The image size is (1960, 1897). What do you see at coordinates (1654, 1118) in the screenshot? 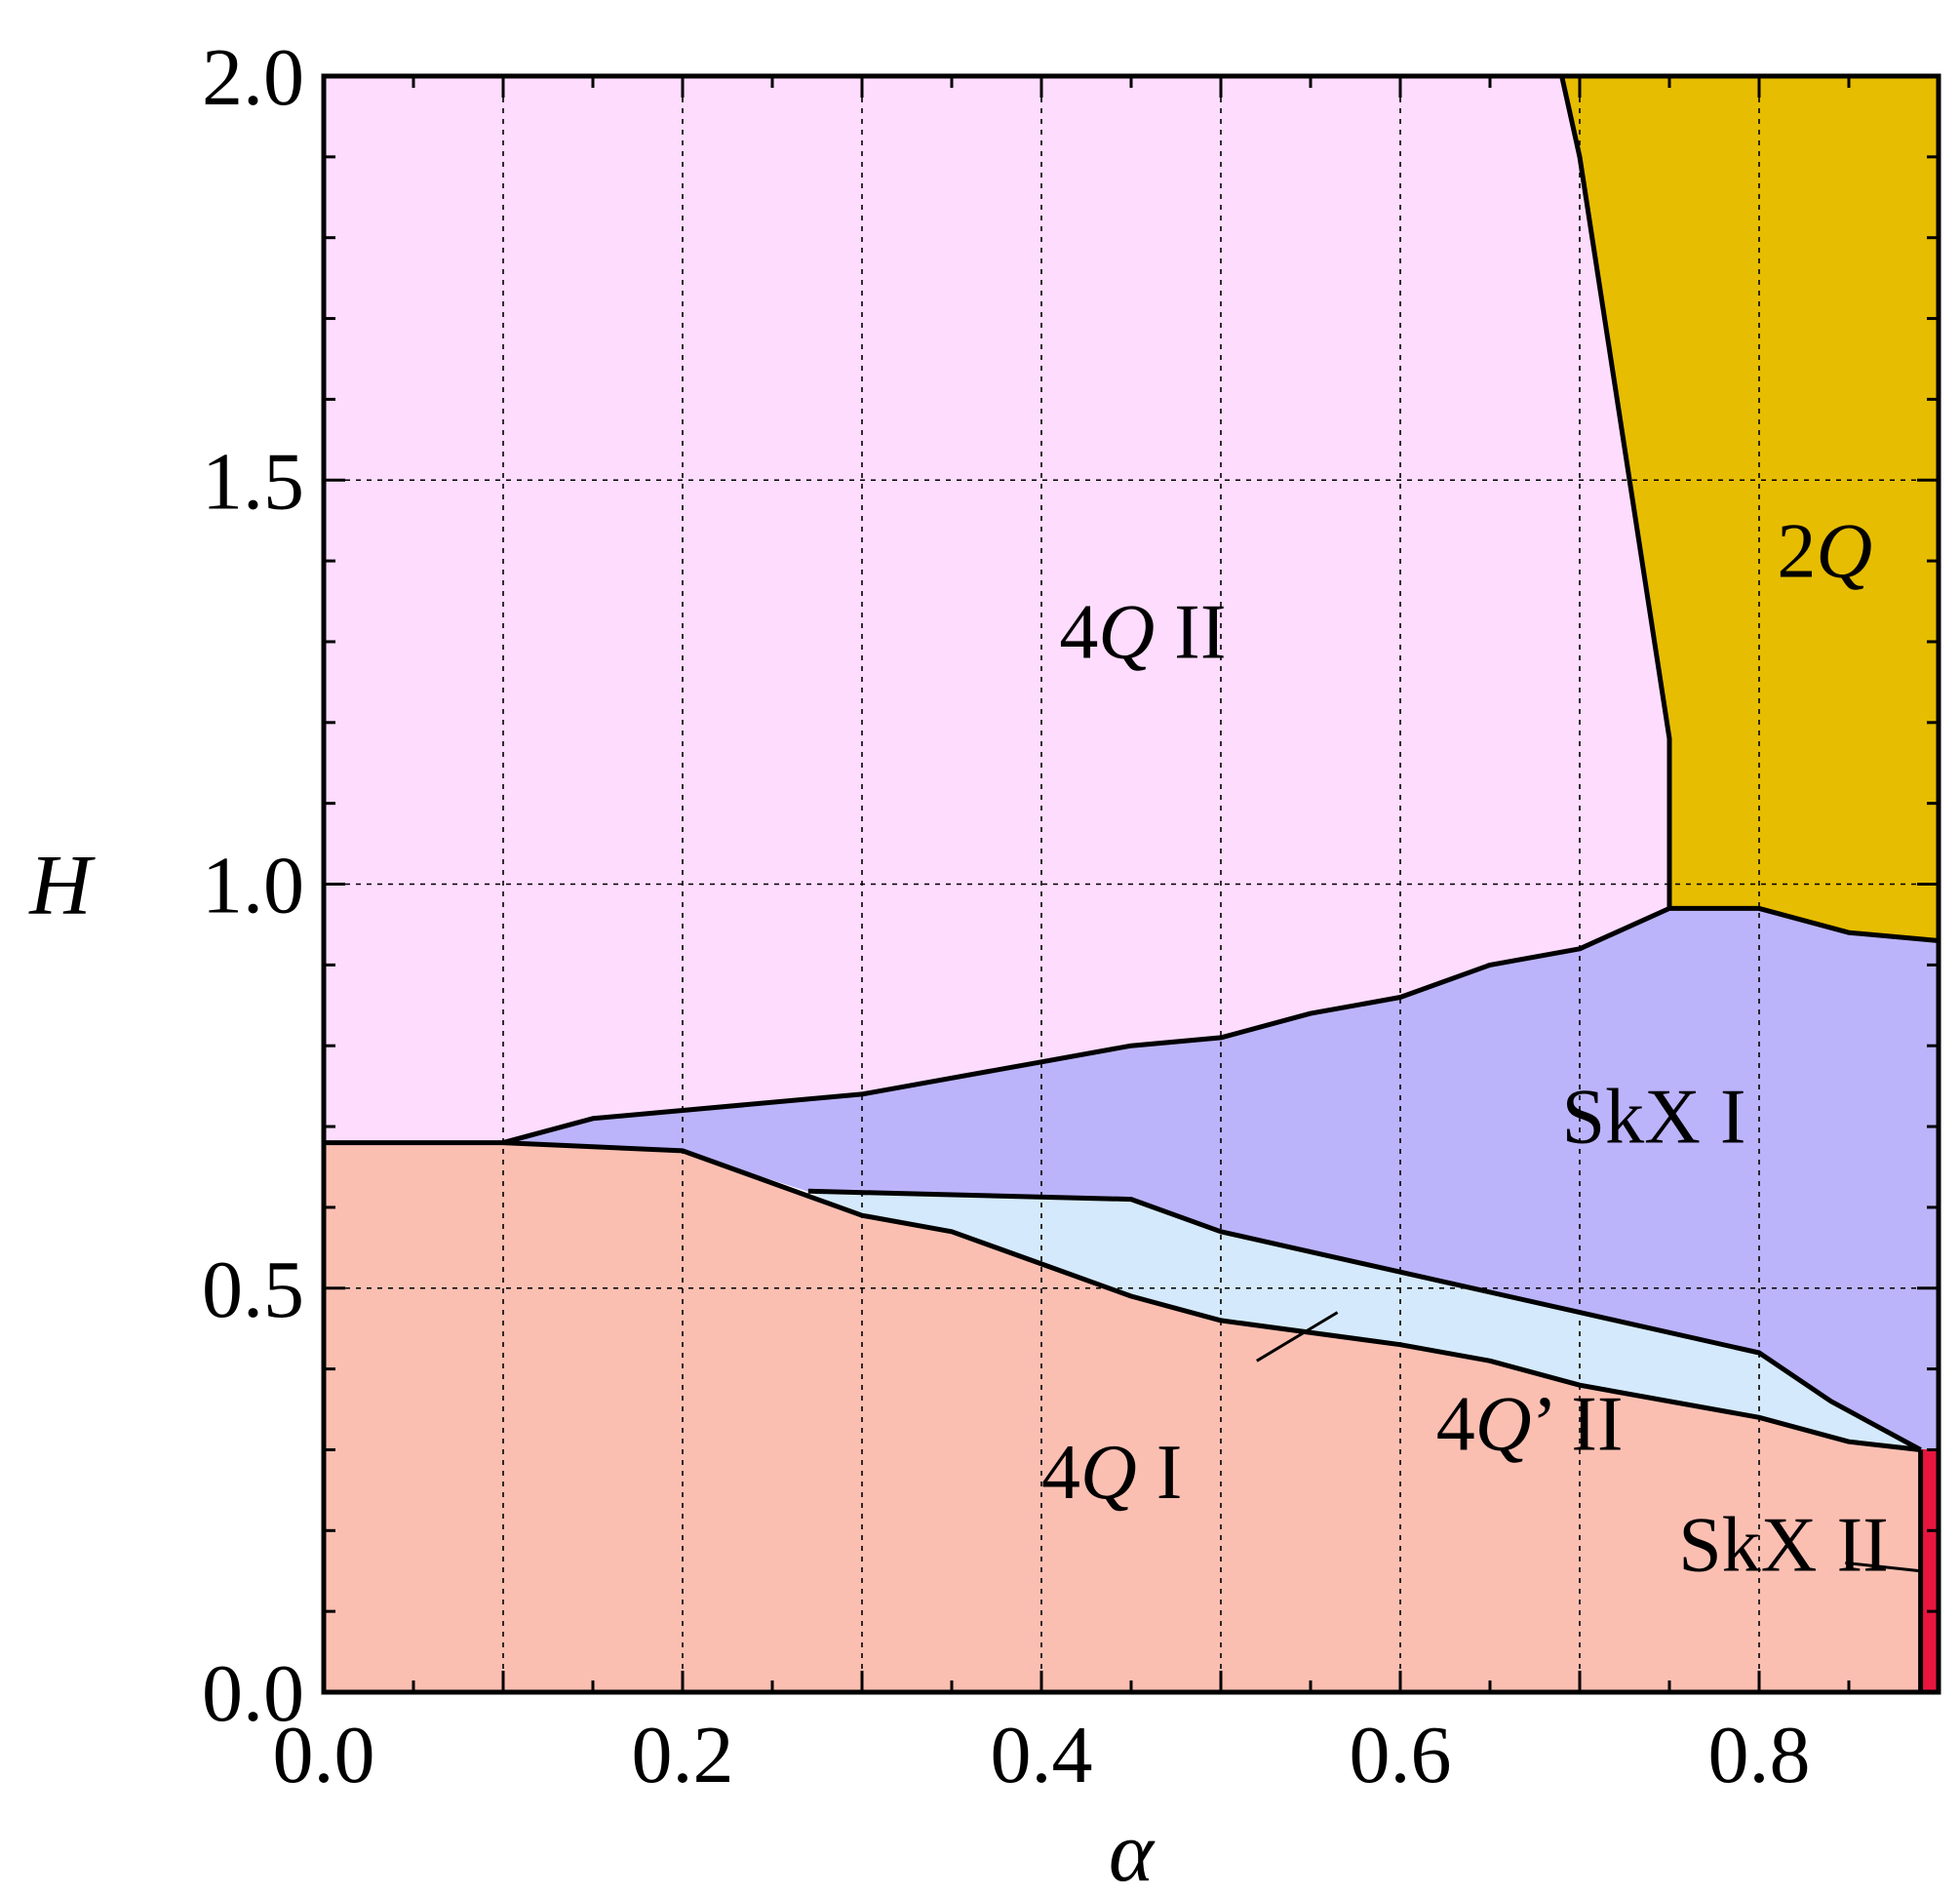
I see `region-label-skx-i: SkX I` at bounding box center [1654, 1118].